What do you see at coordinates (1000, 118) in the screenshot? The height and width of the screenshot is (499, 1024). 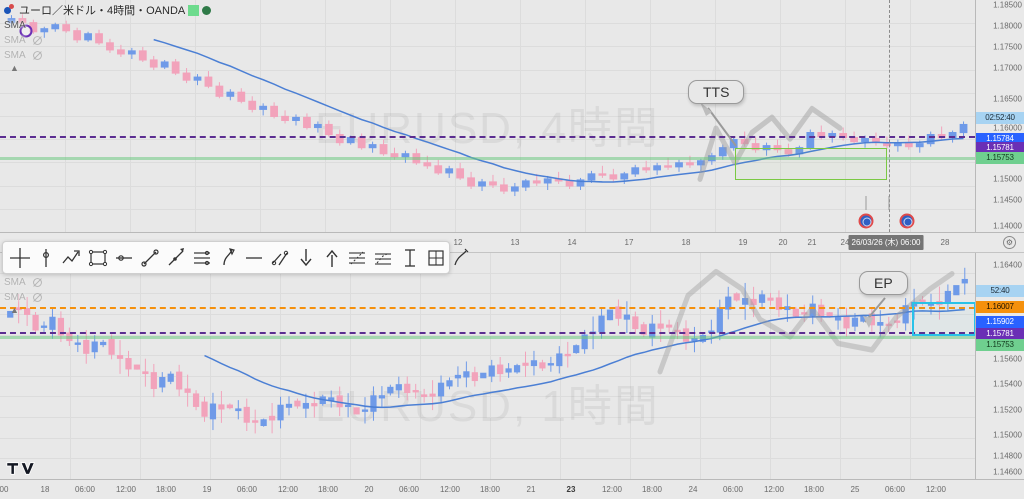 I see `price-badge: 02:52:40` at bounding box center [1000, 118].